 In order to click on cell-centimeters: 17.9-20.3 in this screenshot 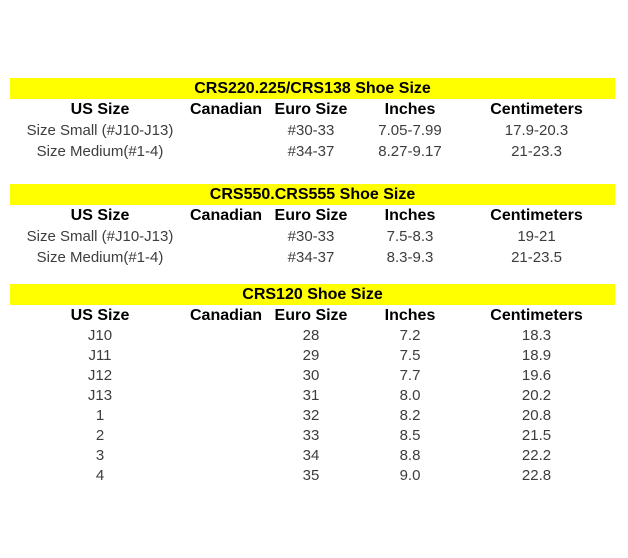, I will do `click(536, 130)`.